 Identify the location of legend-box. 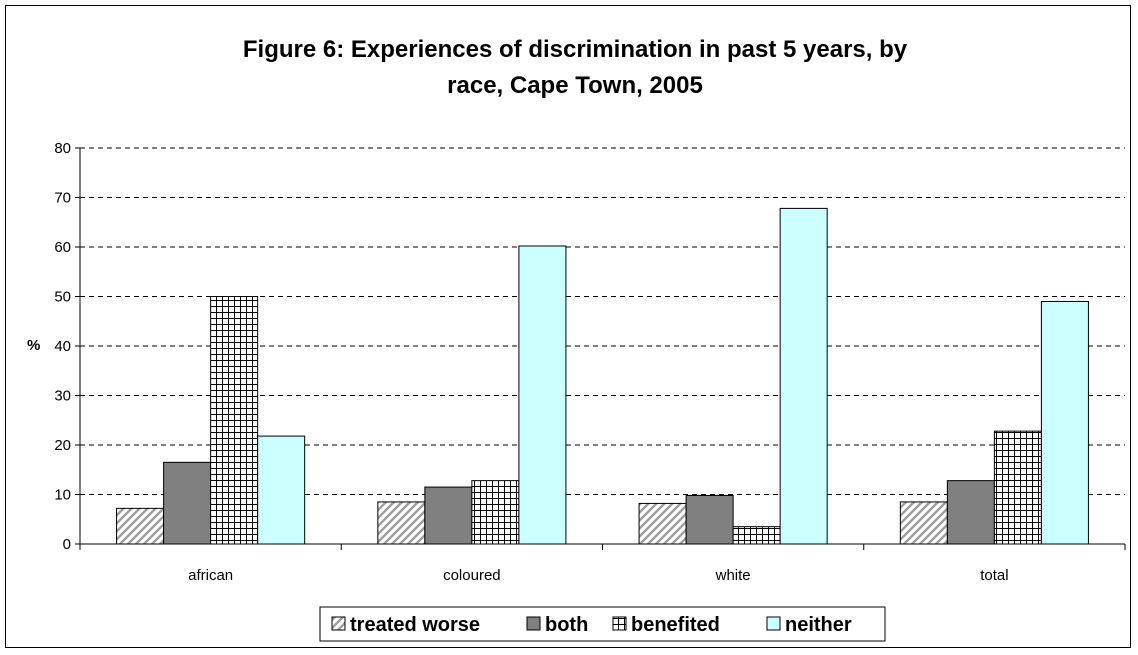
(602, 624).